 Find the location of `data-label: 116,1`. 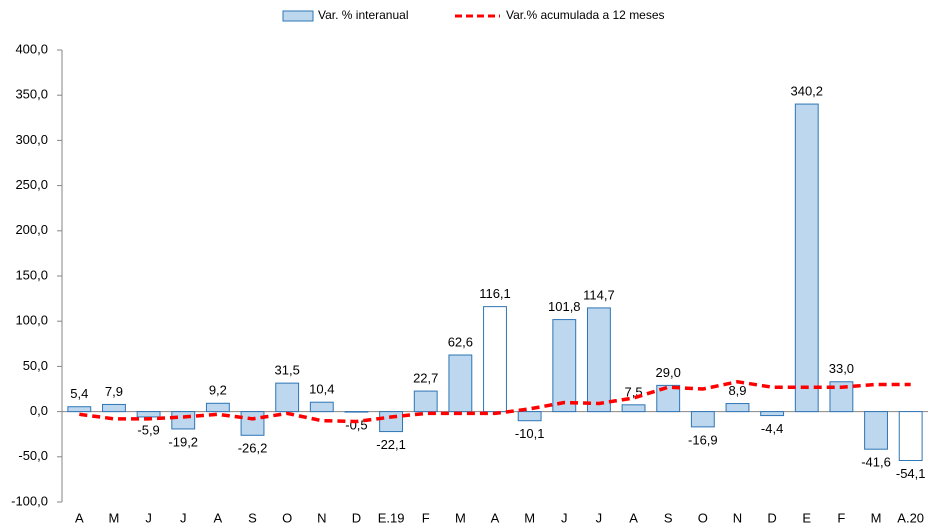

data-label: 116,1 is located at coordinates (495, 293).